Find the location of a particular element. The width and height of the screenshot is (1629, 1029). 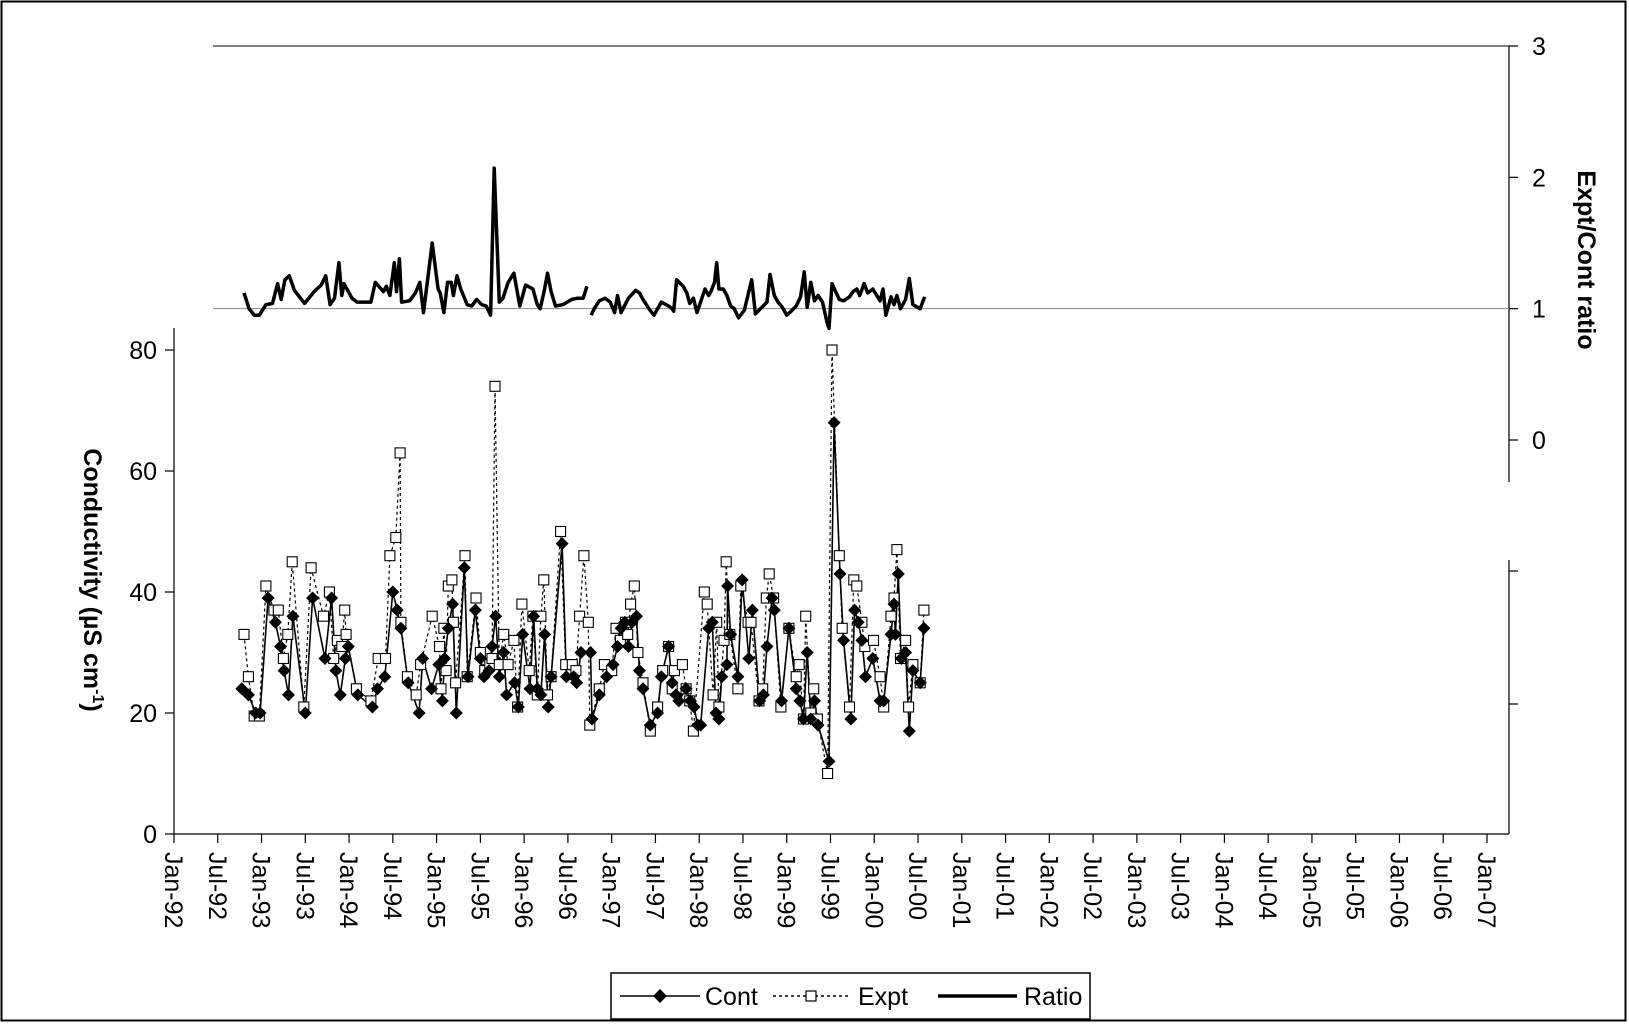

y2-tick-label: 2 is located at coordinates (1539, 178).